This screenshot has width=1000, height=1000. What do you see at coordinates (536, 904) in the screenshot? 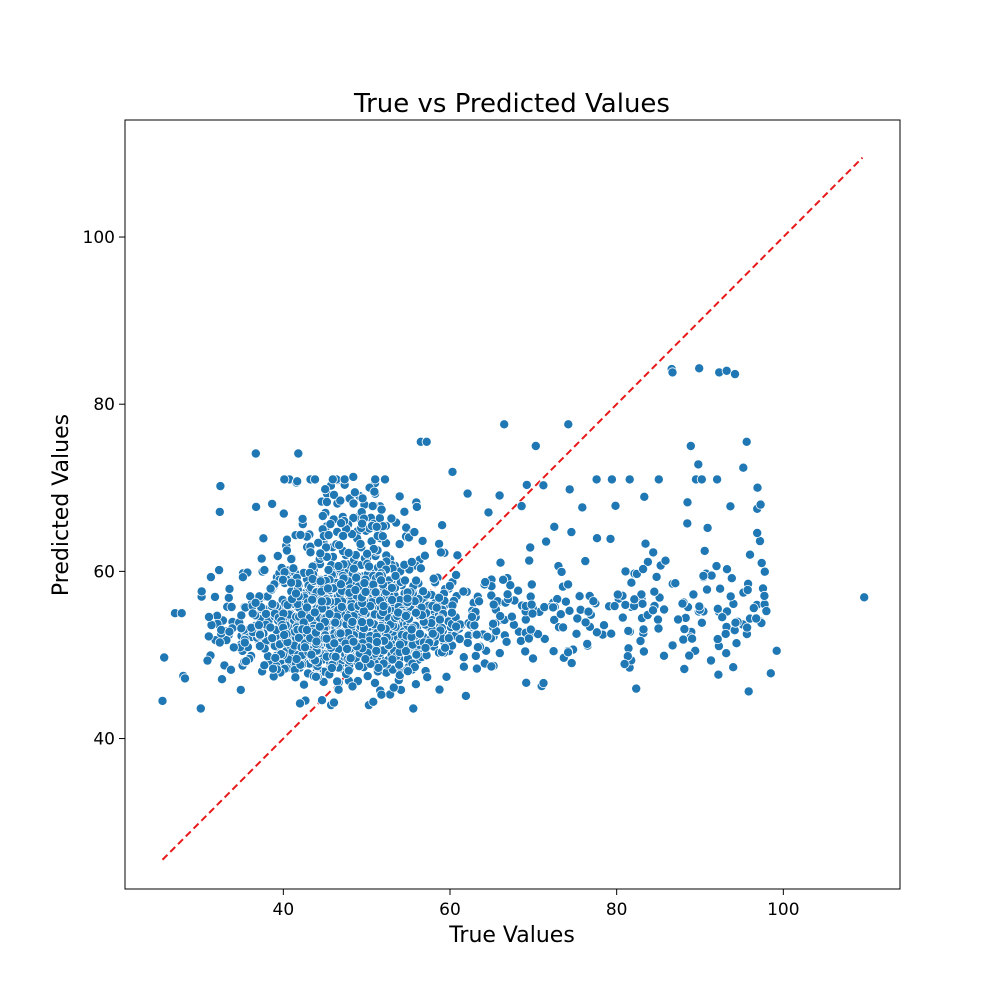
I see `x-axis-ticks: 40 60 80 100` at bounding box center [536, 904].